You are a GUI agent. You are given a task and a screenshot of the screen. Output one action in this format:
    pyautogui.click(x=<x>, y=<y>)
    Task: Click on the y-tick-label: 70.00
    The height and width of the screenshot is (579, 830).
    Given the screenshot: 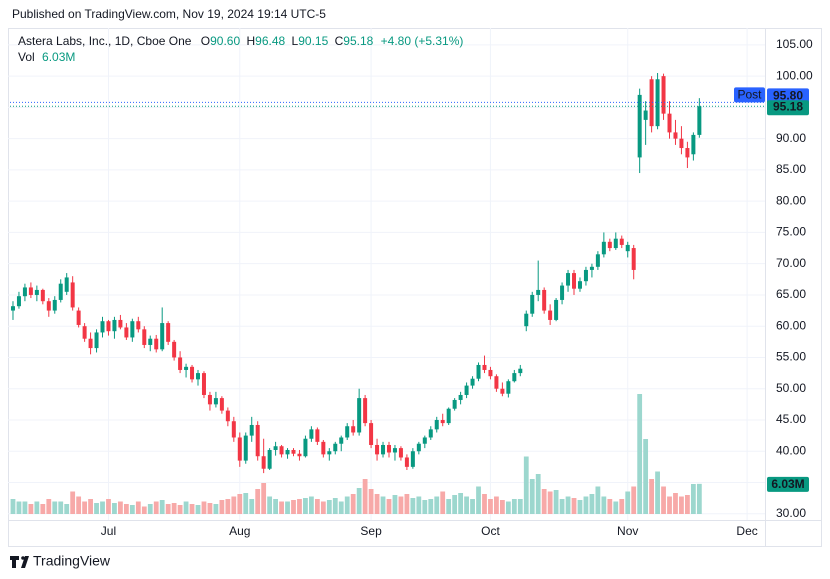 What is the action you would take?
    pyautogui.click(x=791, y=263)
    